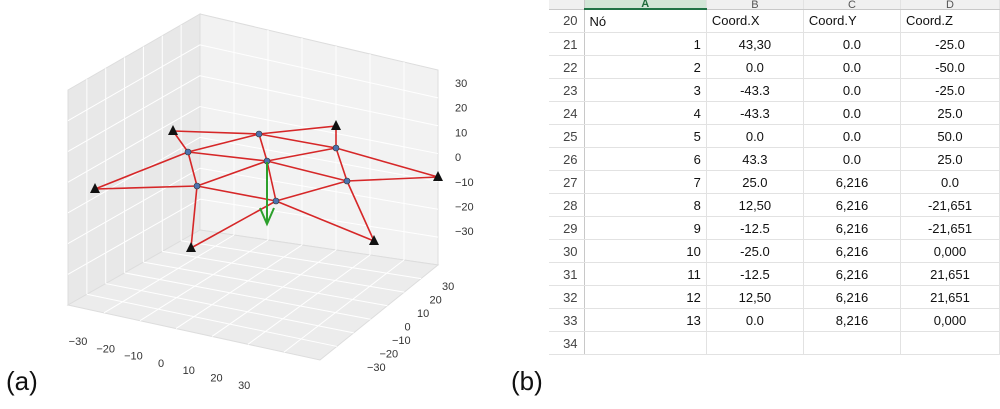 The width and height of the screenshot is (1000, 409). Describe the element at coordinates (645, 159) in the screenshot. I see `cell-node: 6` at that location.